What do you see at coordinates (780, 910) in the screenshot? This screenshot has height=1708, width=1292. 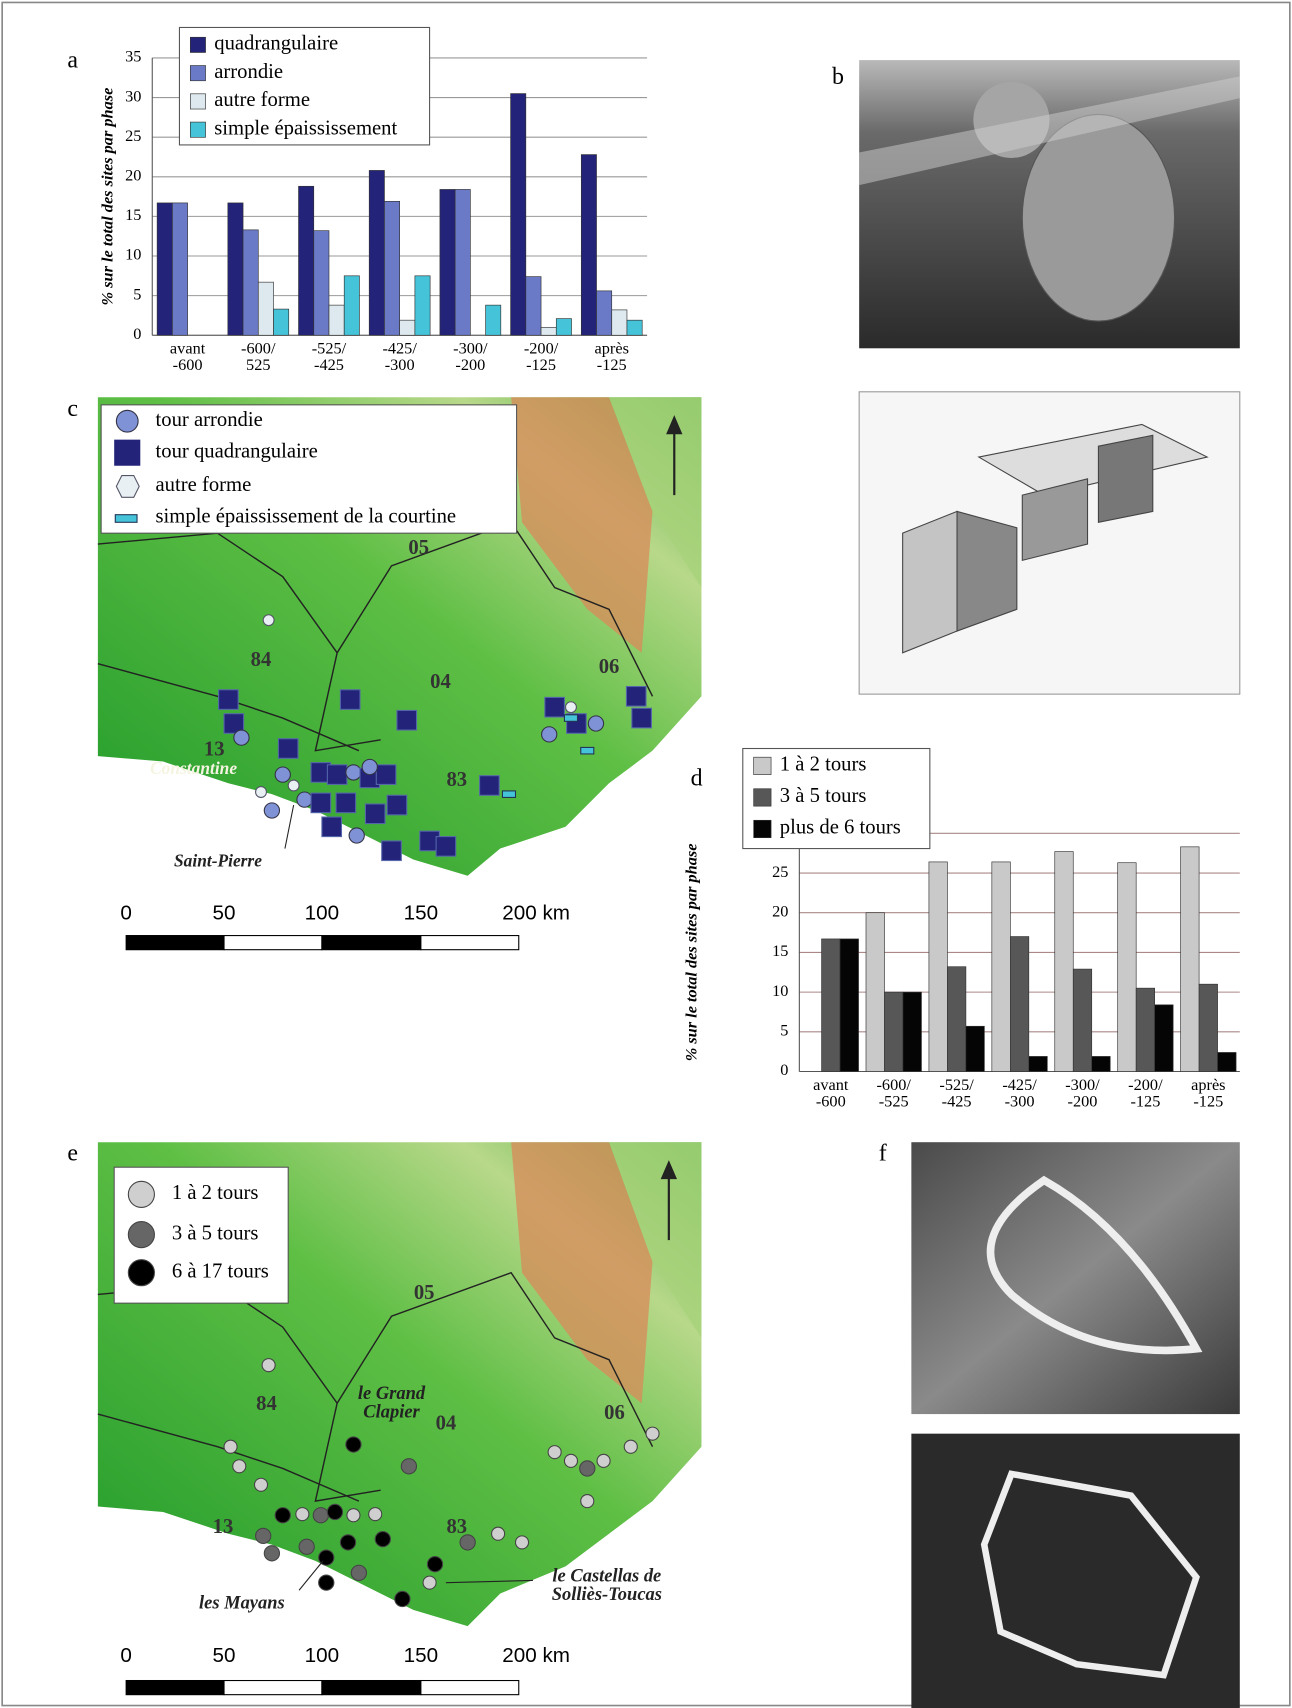 I see `y-tick-label: 20` at bounding box center [780, 910].